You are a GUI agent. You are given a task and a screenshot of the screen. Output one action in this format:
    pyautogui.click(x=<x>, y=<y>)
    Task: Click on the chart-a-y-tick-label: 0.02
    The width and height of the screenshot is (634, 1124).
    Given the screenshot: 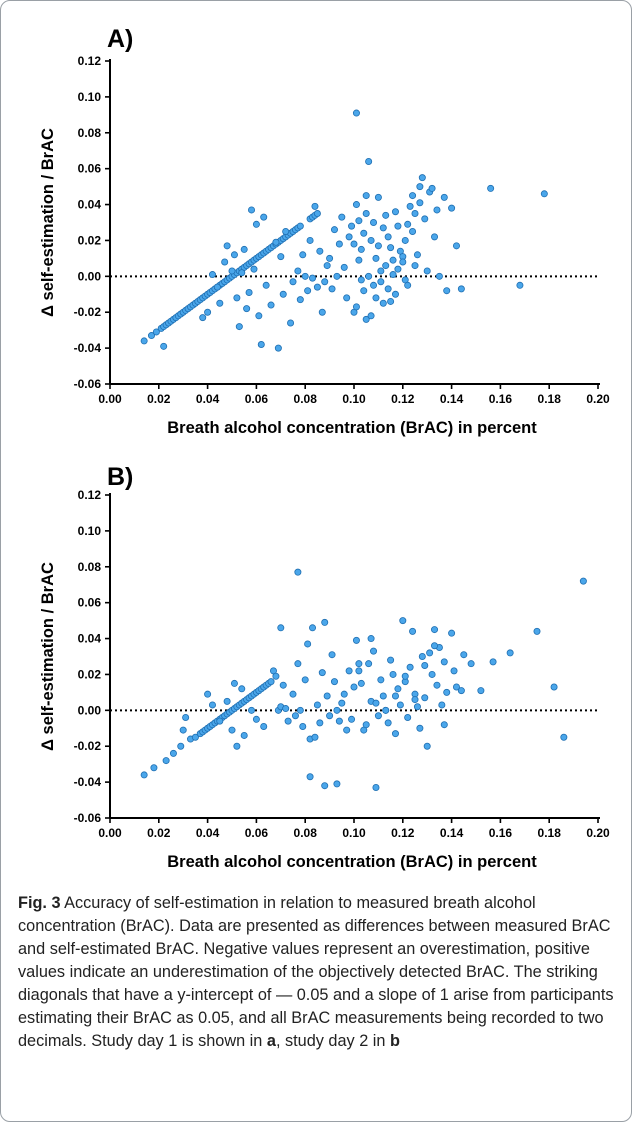 What is the action you would take?
    pyautogui.click(x=90, y=240)
    